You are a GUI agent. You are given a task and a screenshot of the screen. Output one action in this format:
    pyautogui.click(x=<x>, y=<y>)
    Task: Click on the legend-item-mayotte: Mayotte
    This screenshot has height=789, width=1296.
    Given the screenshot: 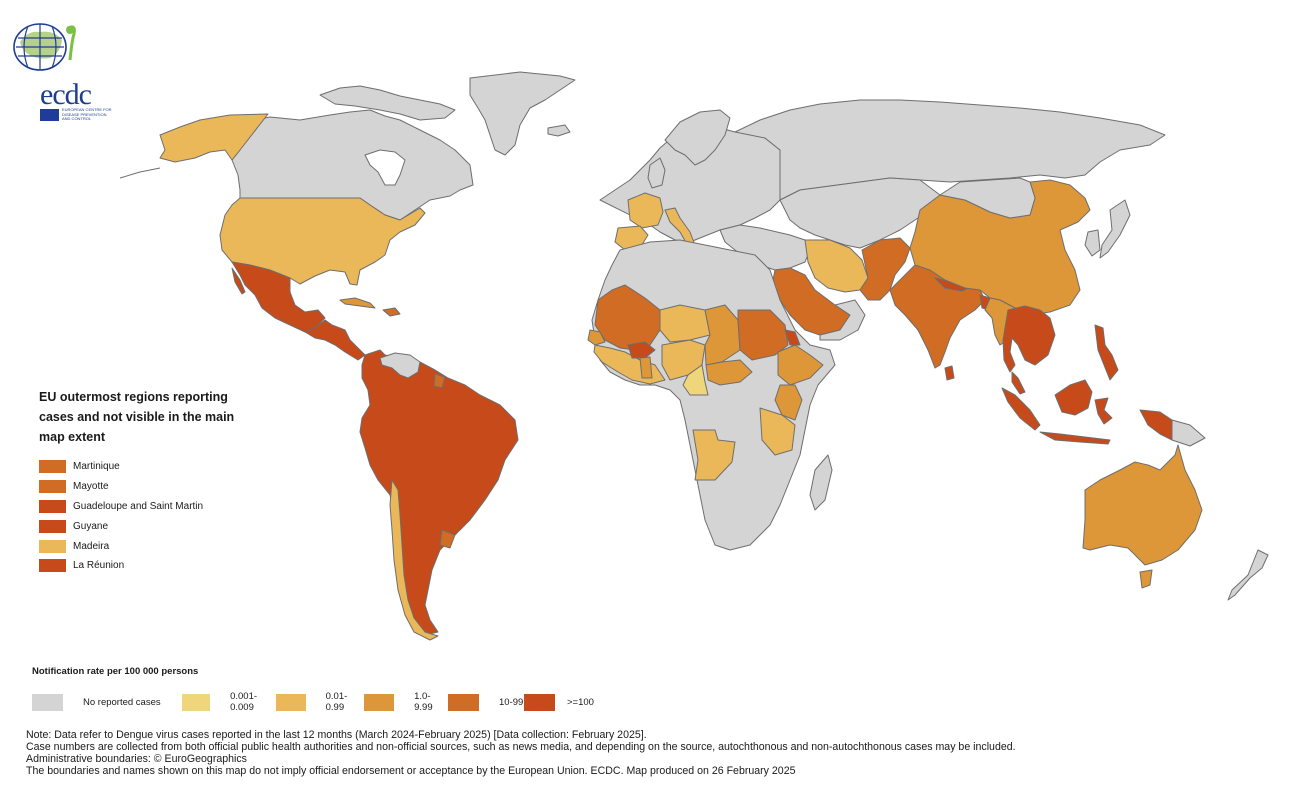 What is the action you would take?
    pyautogui.click(x=149, y=487)
    